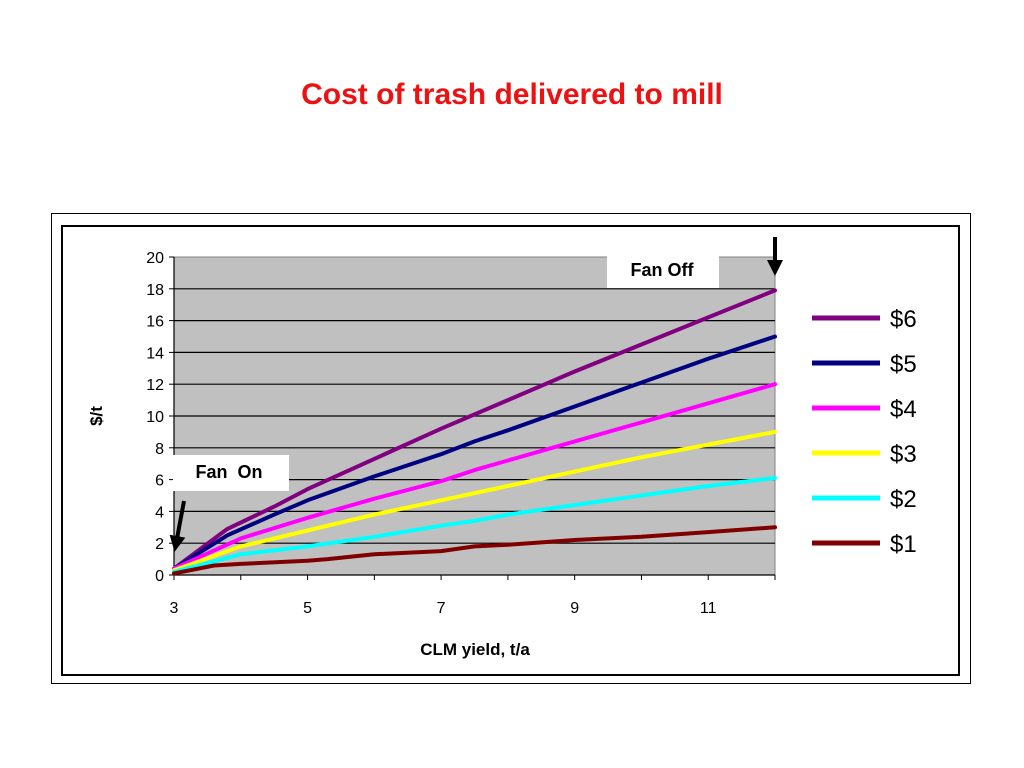 The height and width of the screenshot is (768, 1024). What do you see at coordinates (155, 417) in the screenshot?
I see `y-tick-label-10: 10` at bounding box center [155, 417].